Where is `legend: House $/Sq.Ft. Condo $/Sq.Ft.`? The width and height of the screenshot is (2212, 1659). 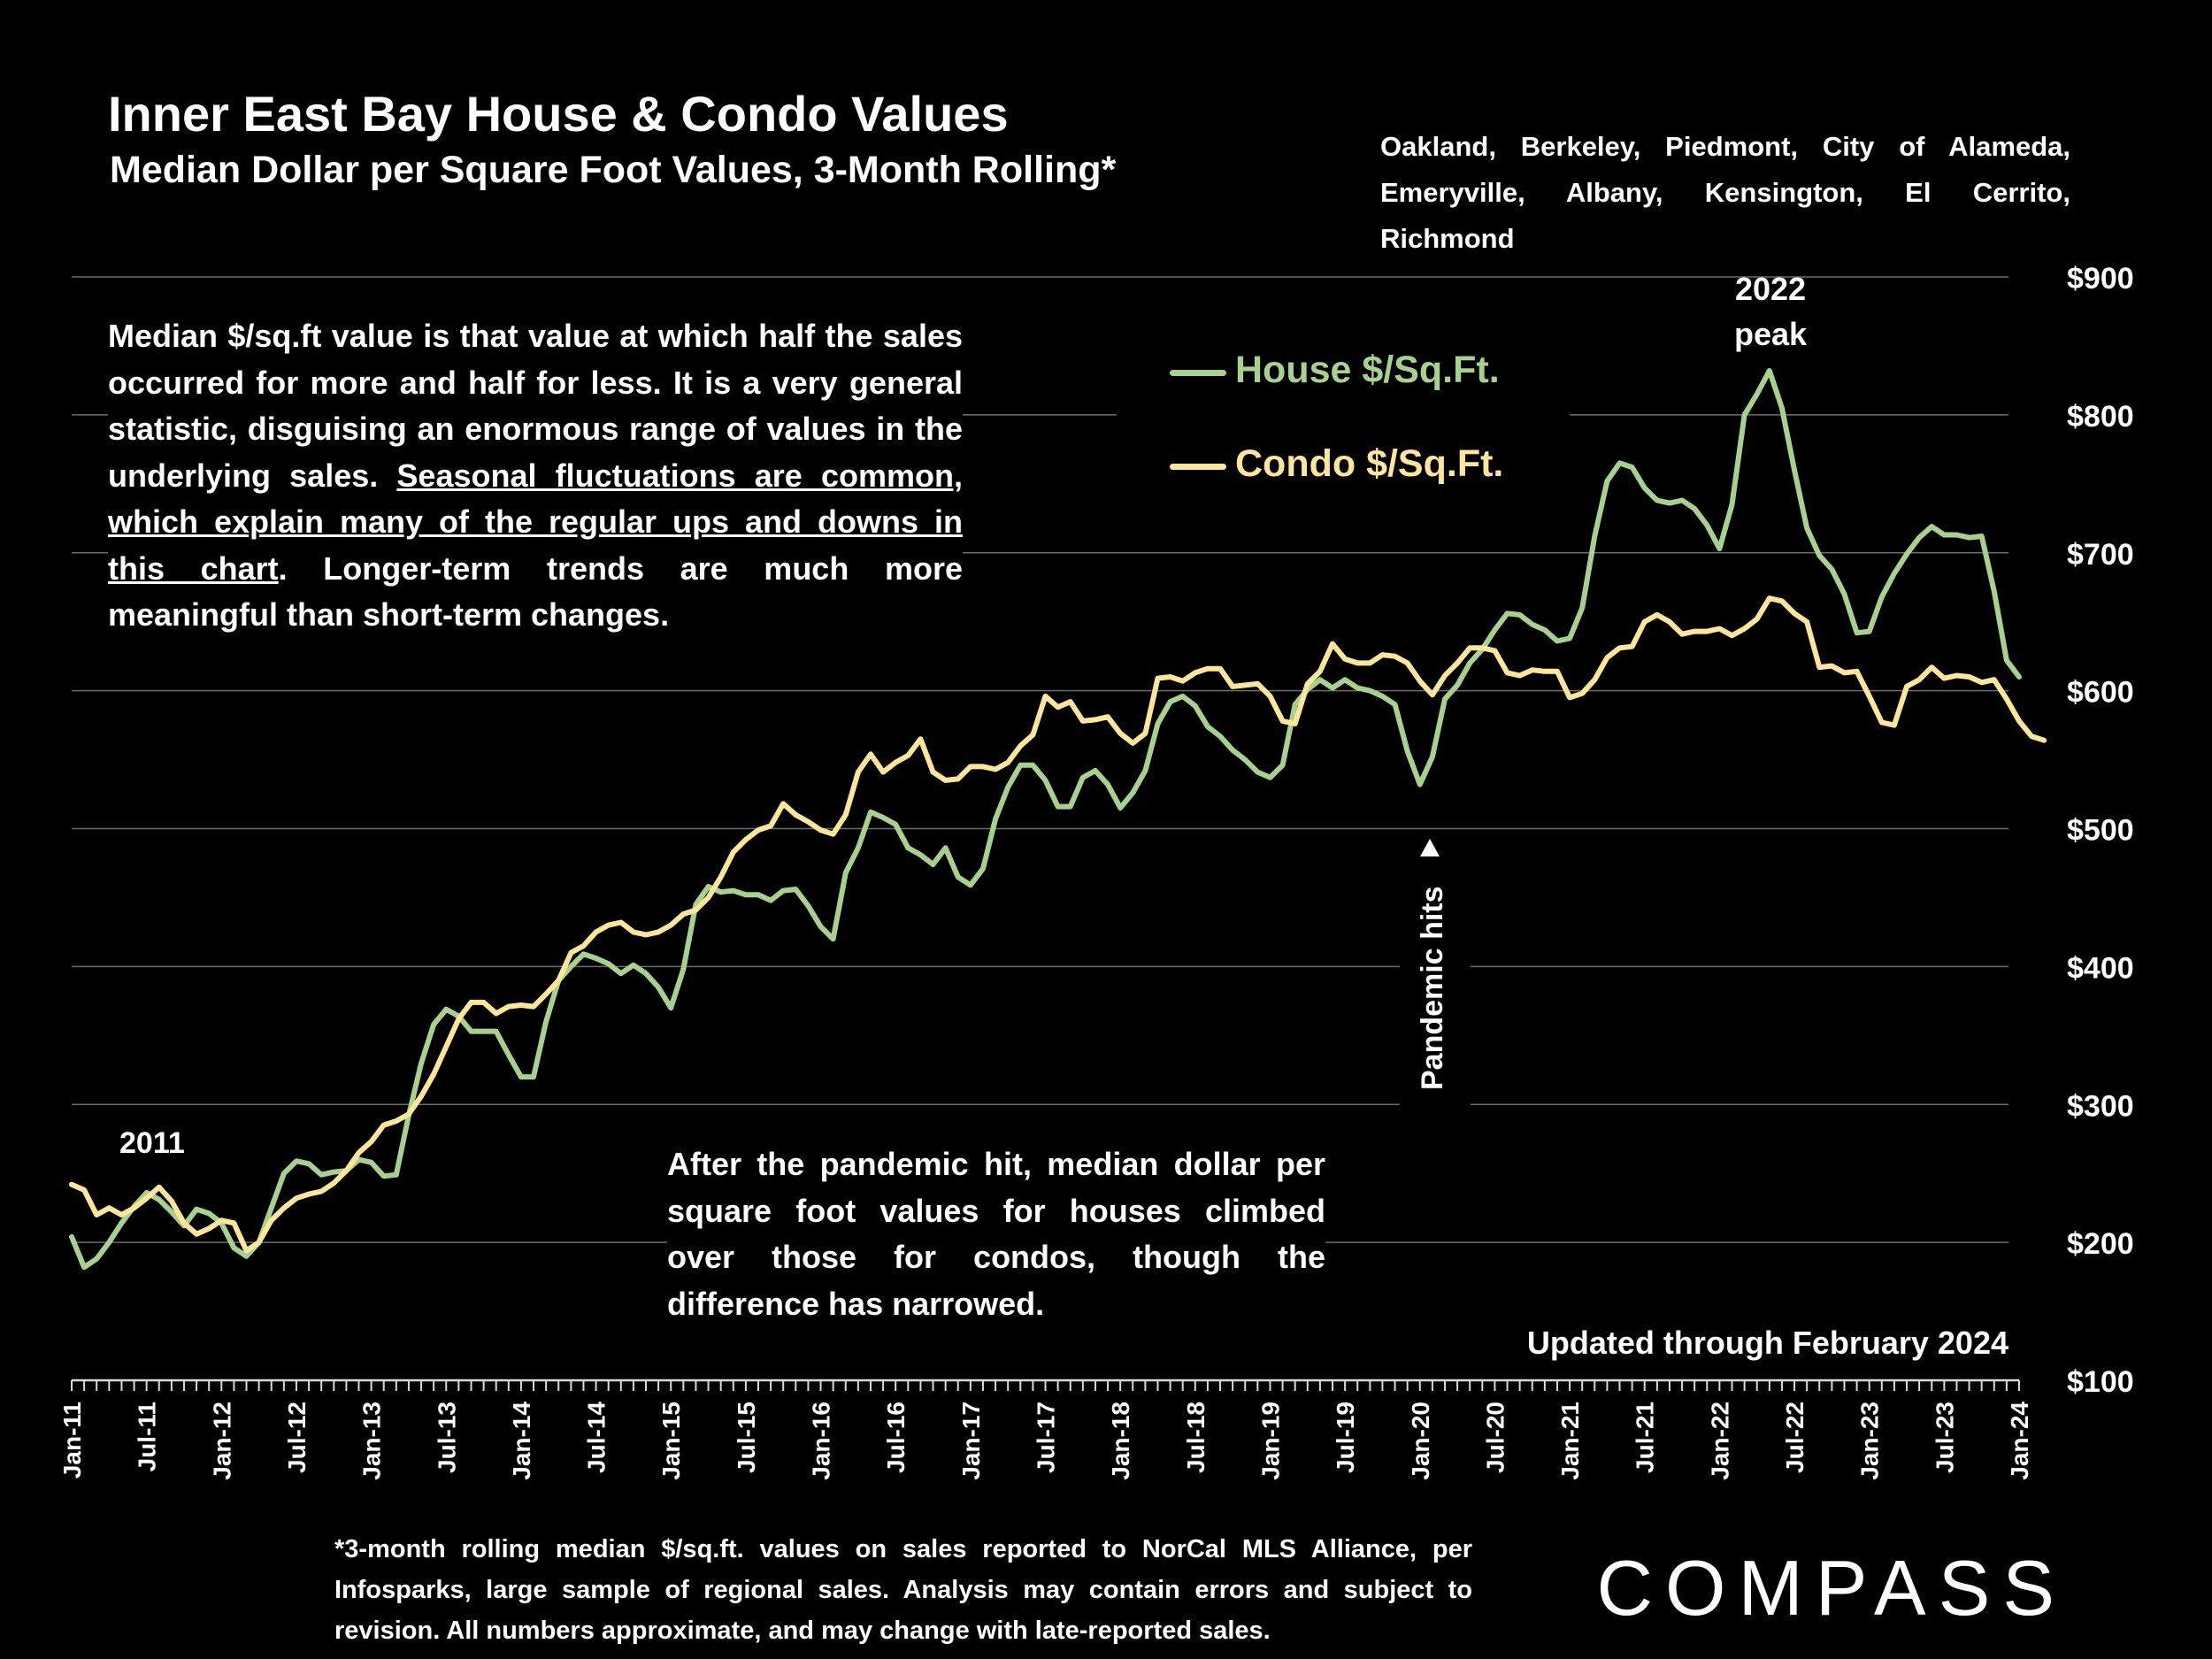 legend: House $/Sq.Ft. Condo $/Sq.Ft. is located at coordinates (1344, 425).